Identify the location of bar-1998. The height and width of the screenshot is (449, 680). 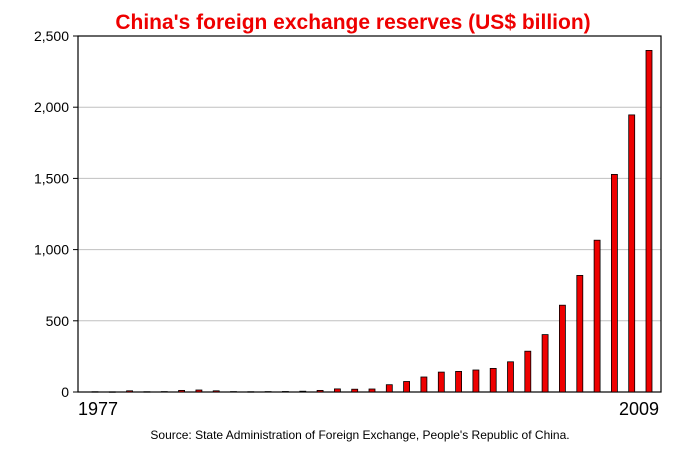
(459, 381).